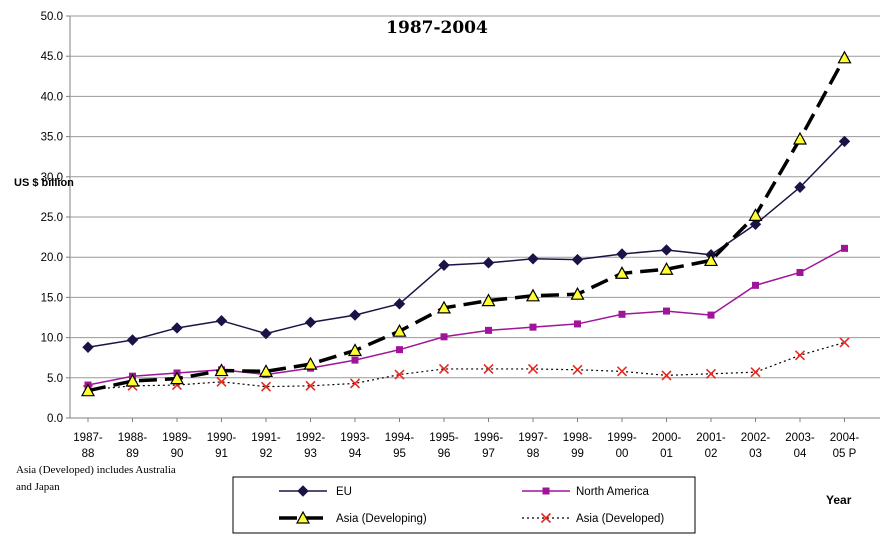 This screenshot has width=884, height=543. Describe the element at coordinates (88, 438) in the screenshot. I see `x-tick-label: 1987-` at that location.